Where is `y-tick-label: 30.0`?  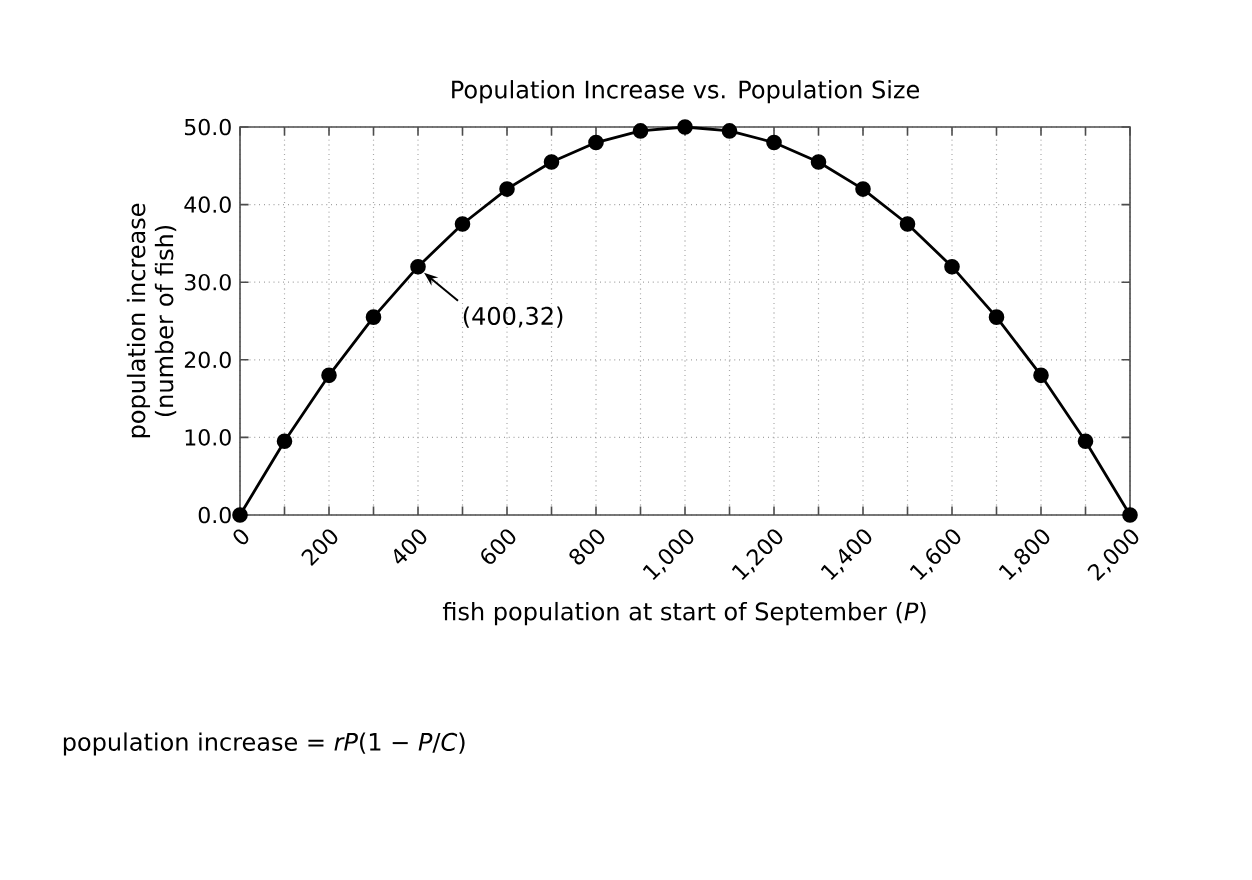 y-tick-label: 30.0 is located at coordinates (207, 282).